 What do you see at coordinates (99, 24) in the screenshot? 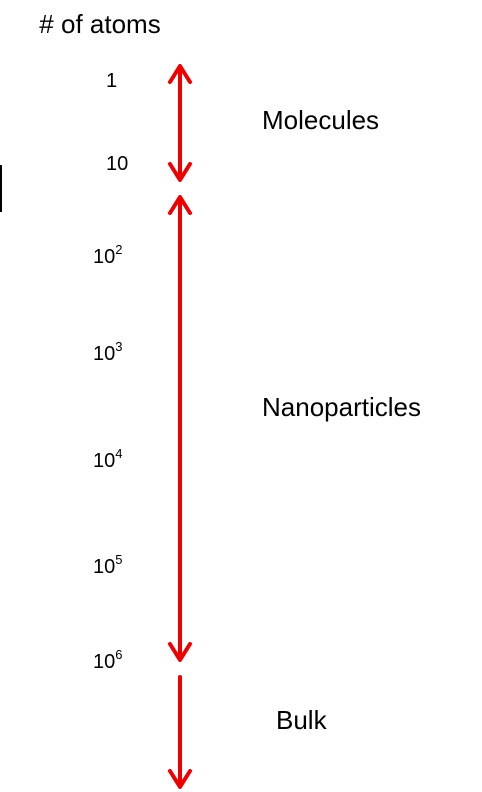
I see `header-title: # of atoms` at bounding box center [99, 24].